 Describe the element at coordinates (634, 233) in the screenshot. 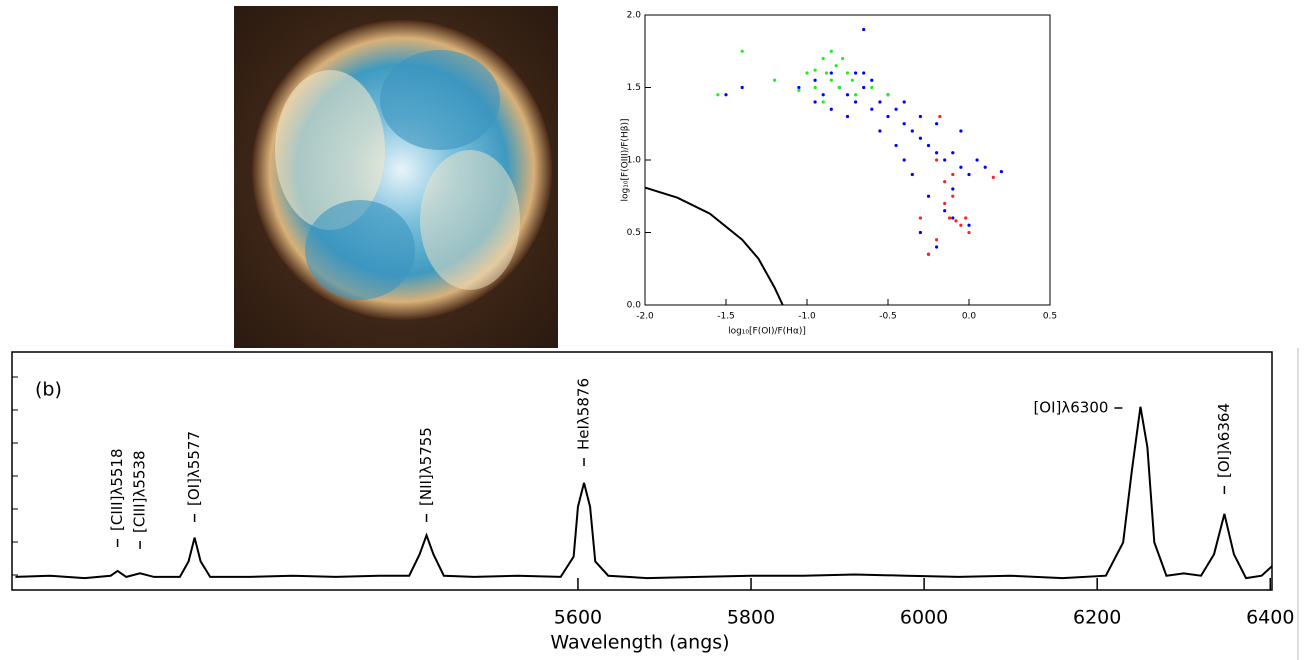

I see `y-tick-label: 0.5` at that location.